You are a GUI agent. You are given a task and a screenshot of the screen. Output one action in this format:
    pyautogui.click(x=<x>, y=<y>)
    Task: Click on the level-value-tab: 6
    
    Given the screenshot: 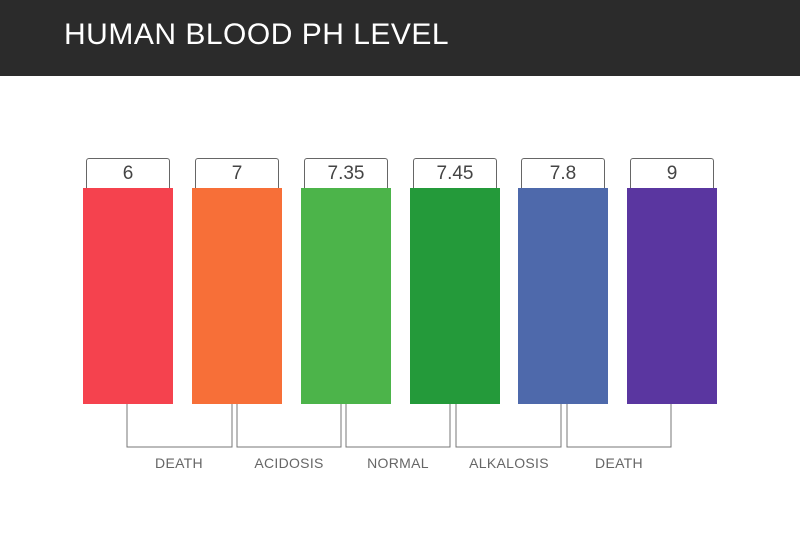 What is the action you would take?
    pyautogui.click(x=128, y=173)
    